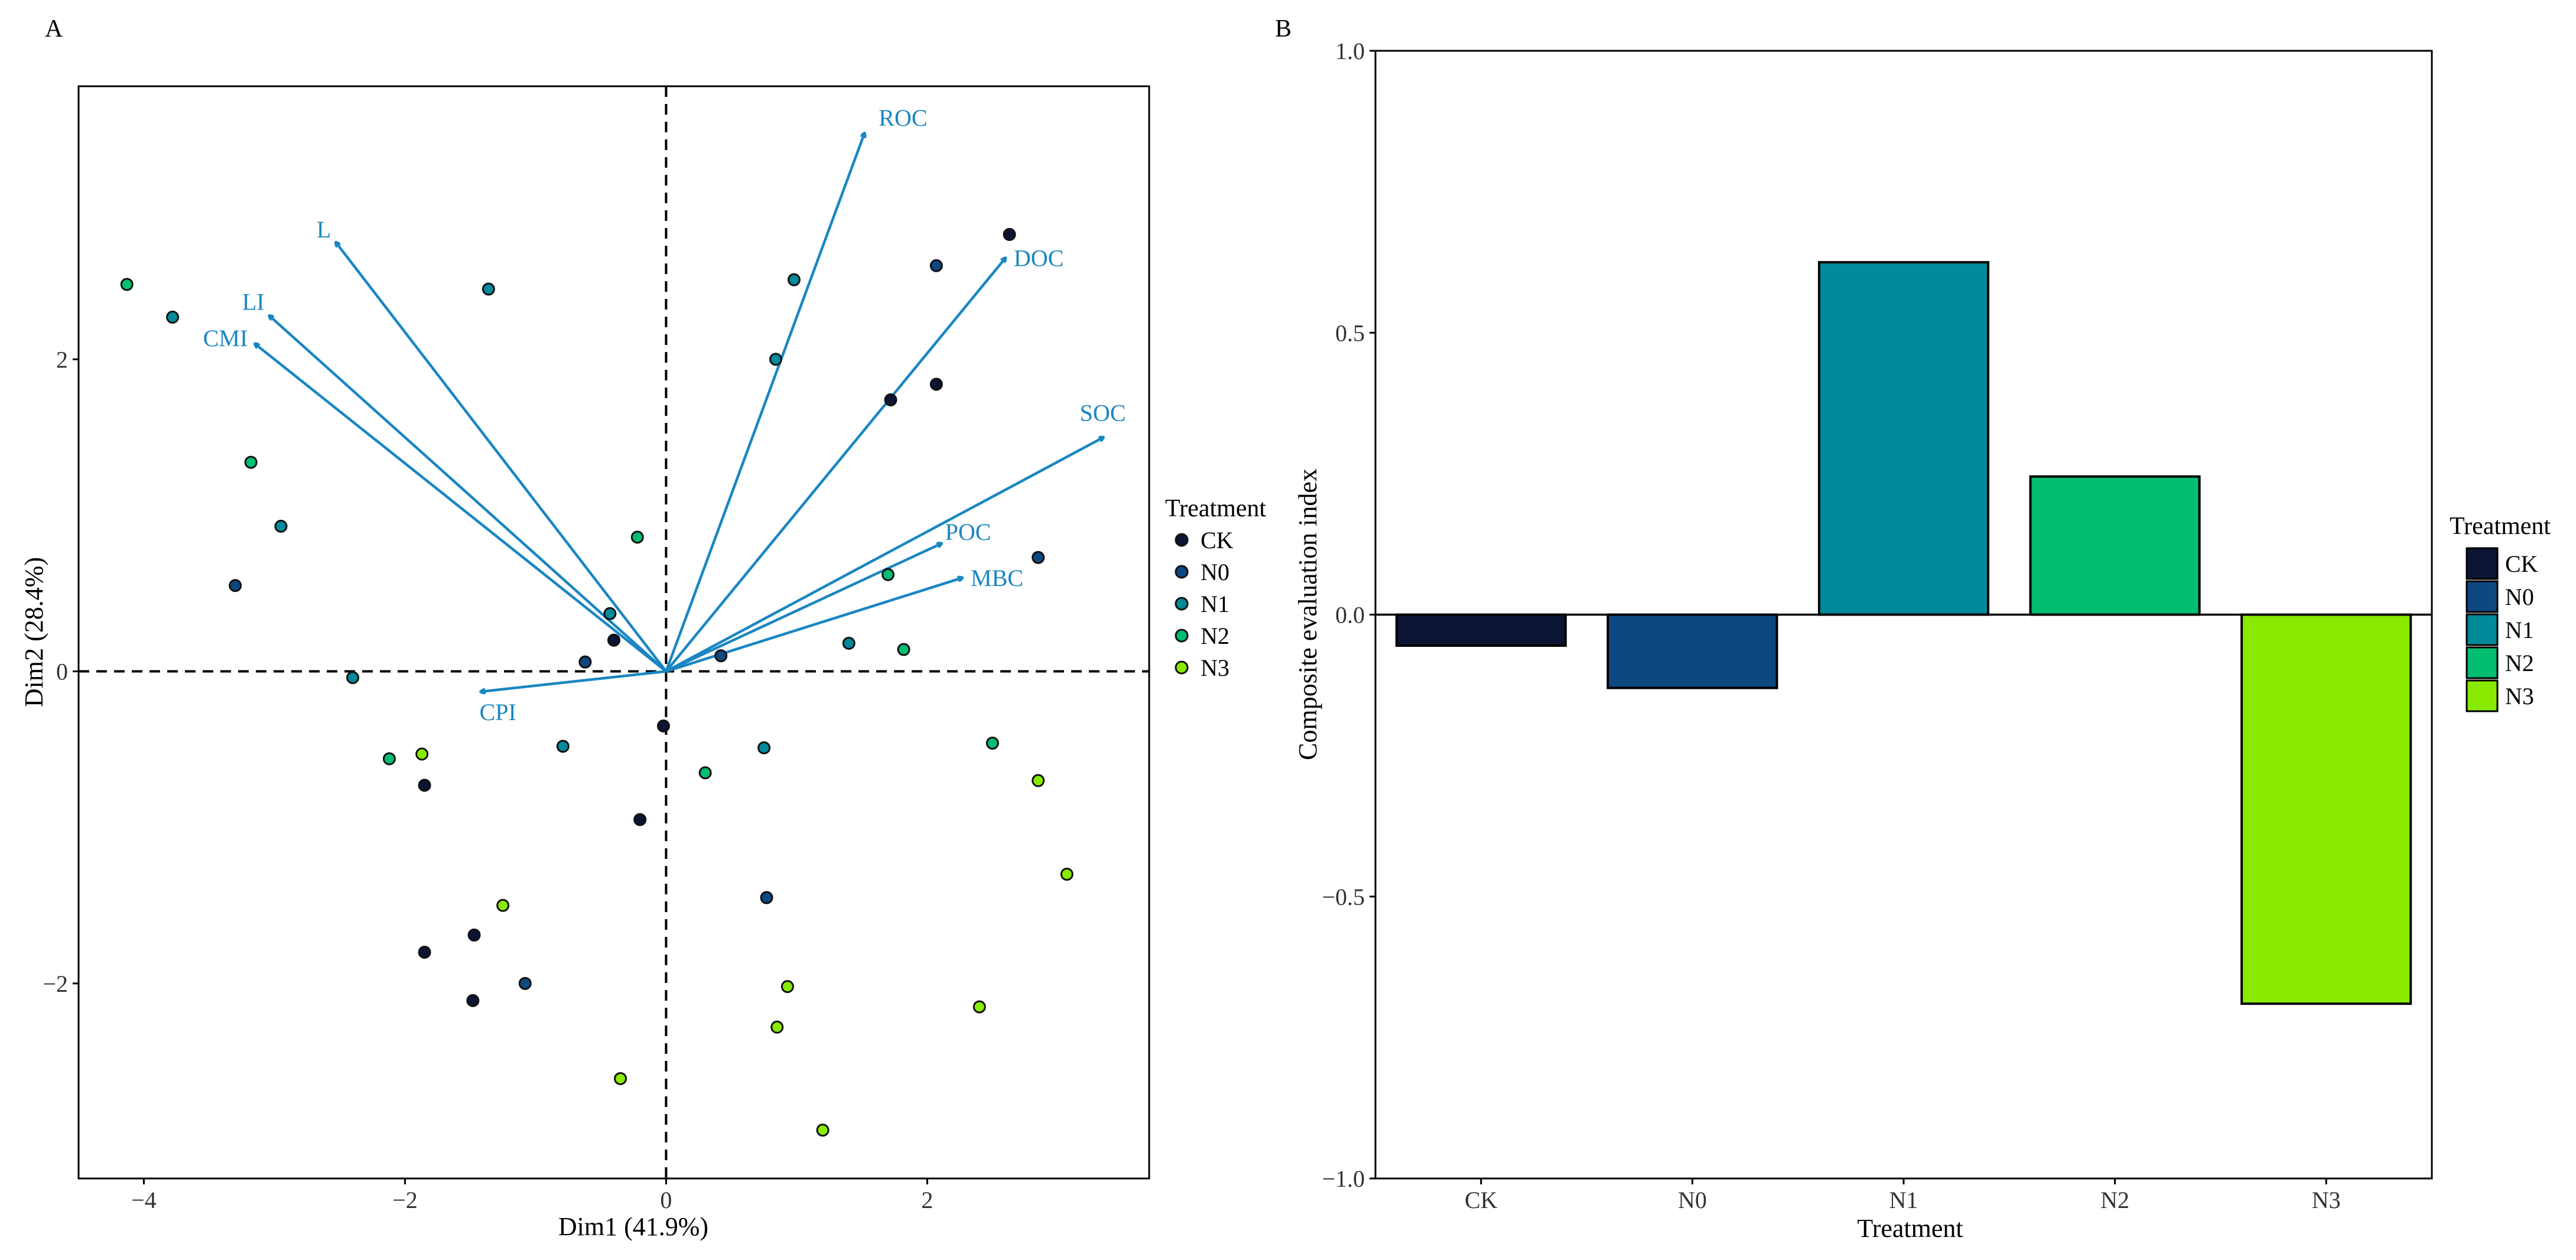 Image resolution: width=2576 pixels, height=1260 pixels. Describe the element at coordinates (226, 338) in the screenshot. I see `vector-cmi-label: CMI` at that location.